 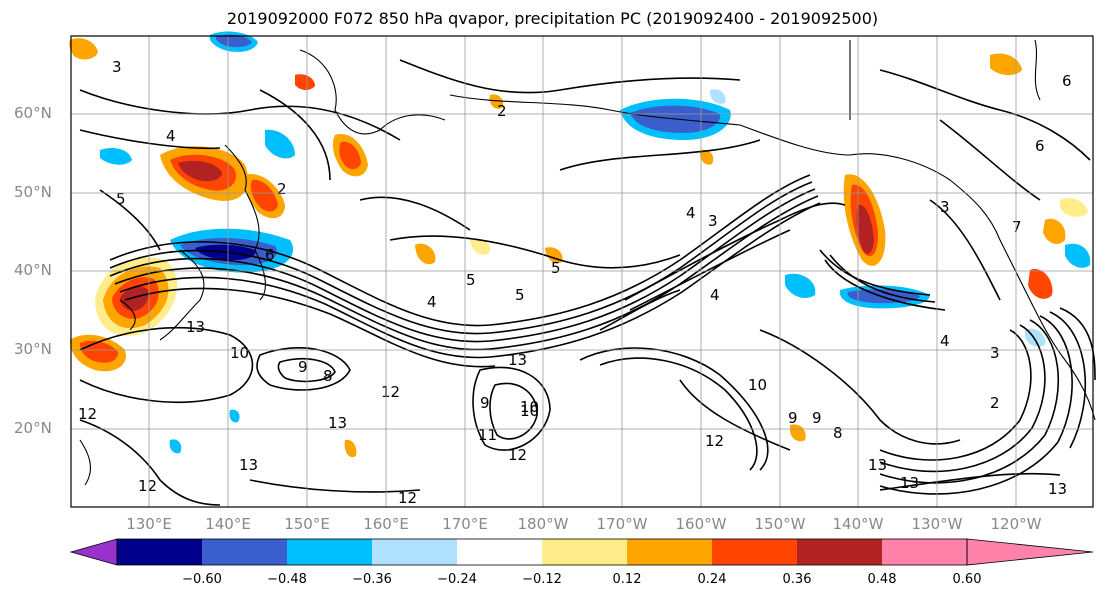 What do you see at coordinates (33, 192) in the screenshot?
I see `lat-label: 50°N` at bounding box center [33, 192].